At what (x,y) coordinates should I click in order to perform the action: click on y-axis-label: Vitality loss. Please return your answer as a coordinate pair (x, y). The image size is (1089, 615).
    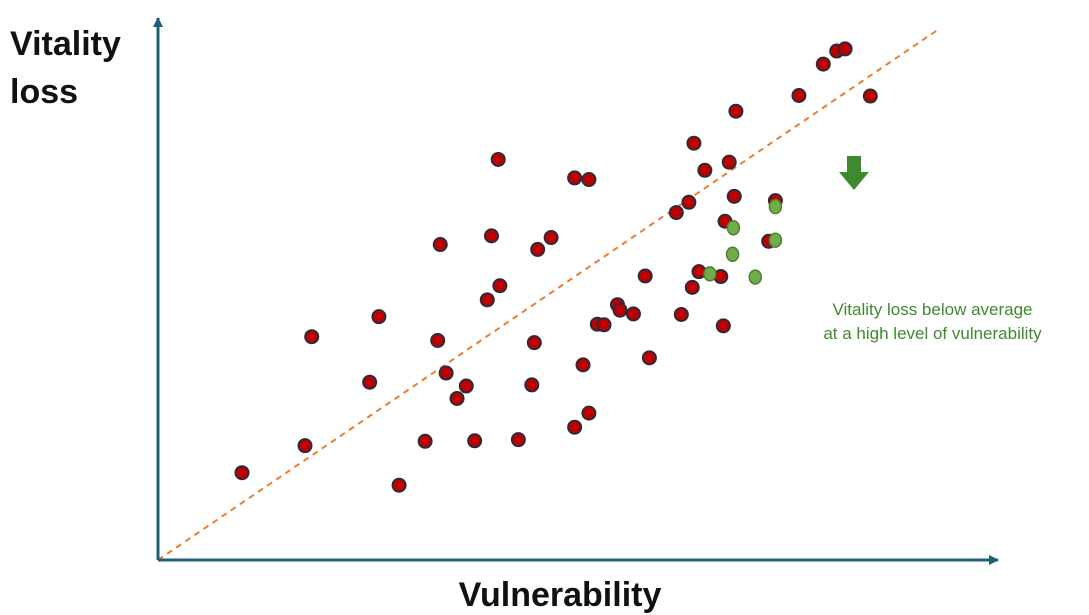
    Looking at the image, I should click on (80, 68).